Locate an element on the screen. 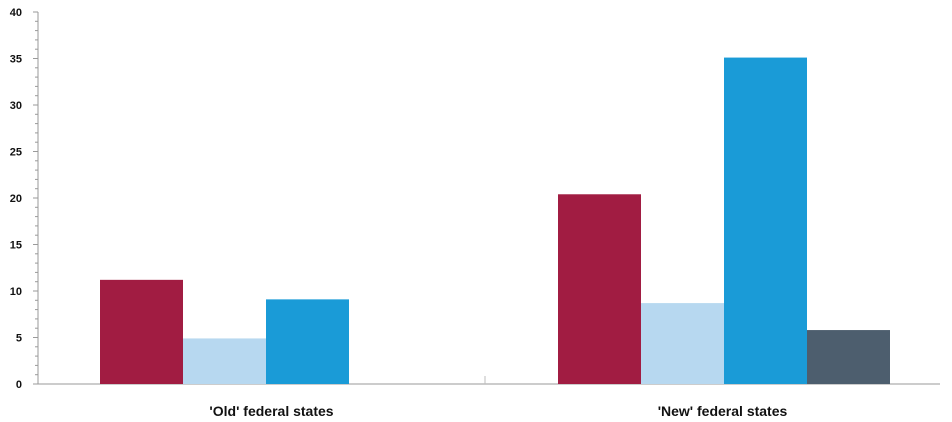 This screenshot has height=422, width=952. y-tick-label: 20 is located at coordinates (16, 199).